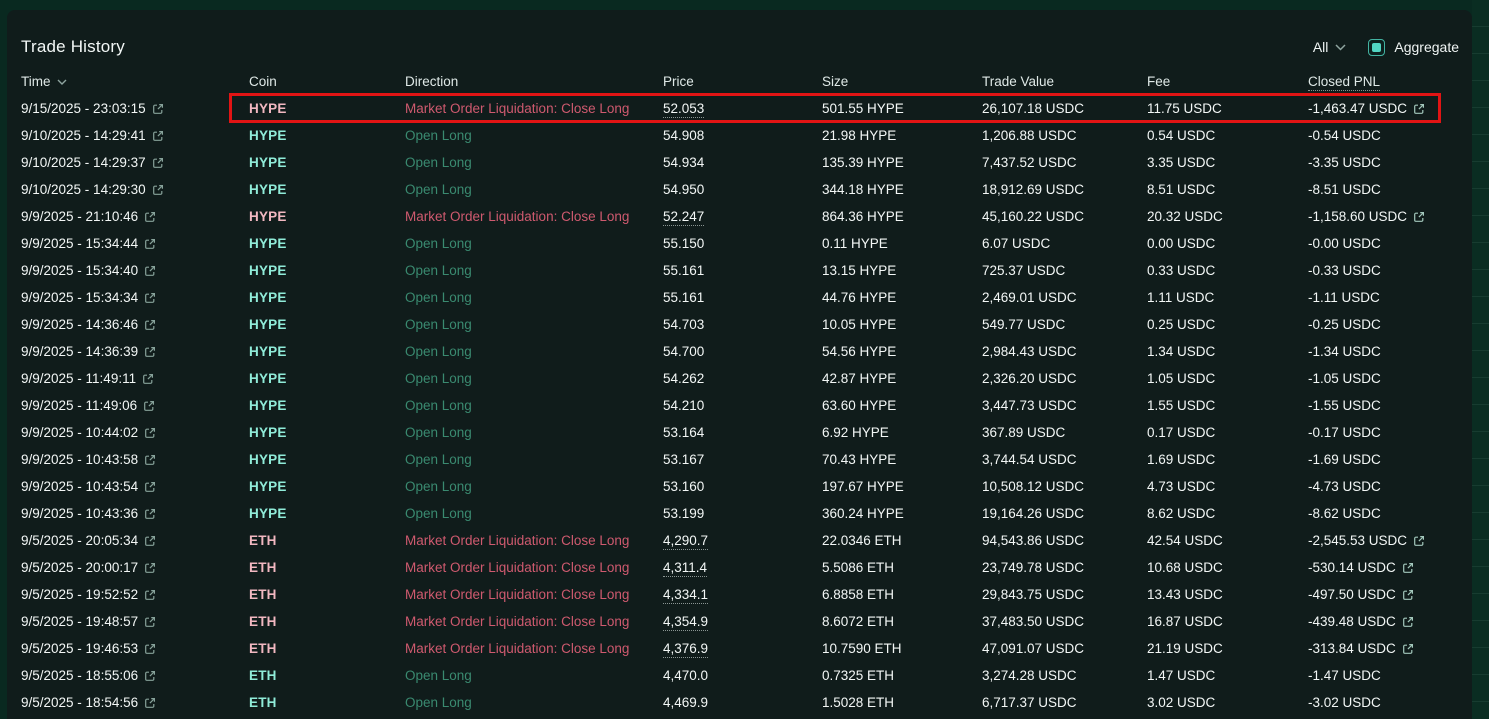  I want to click on price-value: 4,334.1, so click(686, 595).